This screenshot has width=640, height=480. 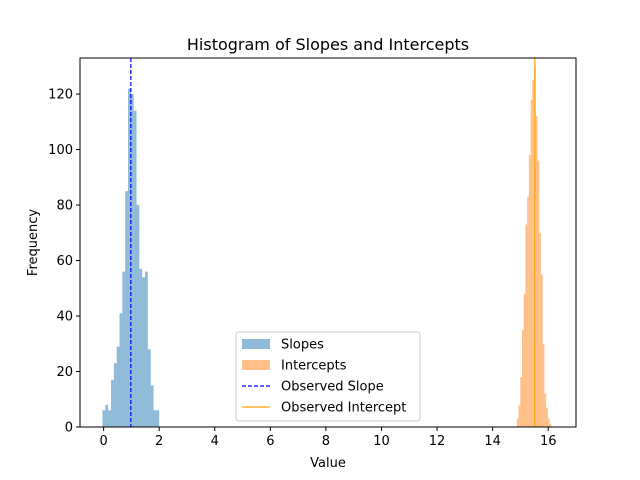 I want to click on legend-label-observed-slope: Observed Slope, so click(x=332, y=387).